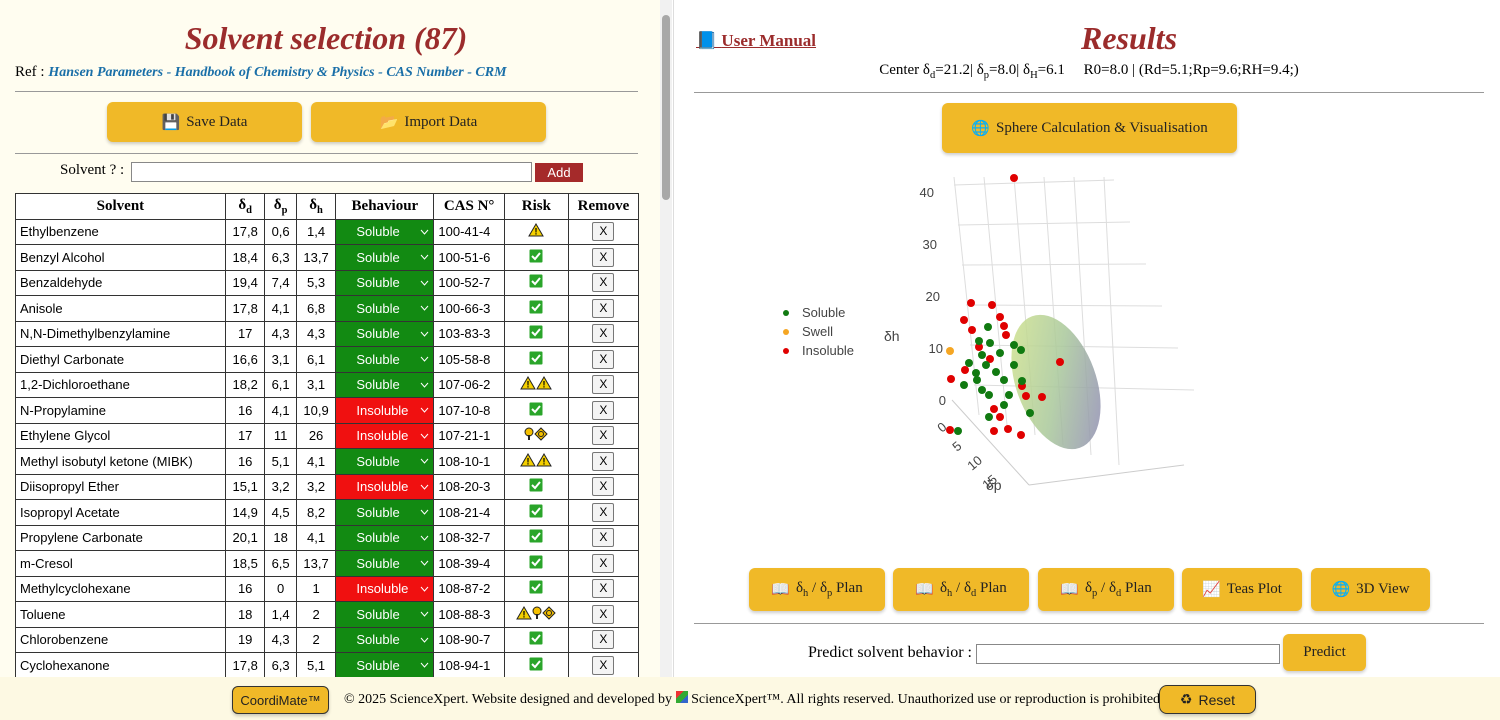  Describe the element at coordinates (1101, 127) in the screenshot. I see `button-label: Sphere Calculation & Visualisation` at that location.